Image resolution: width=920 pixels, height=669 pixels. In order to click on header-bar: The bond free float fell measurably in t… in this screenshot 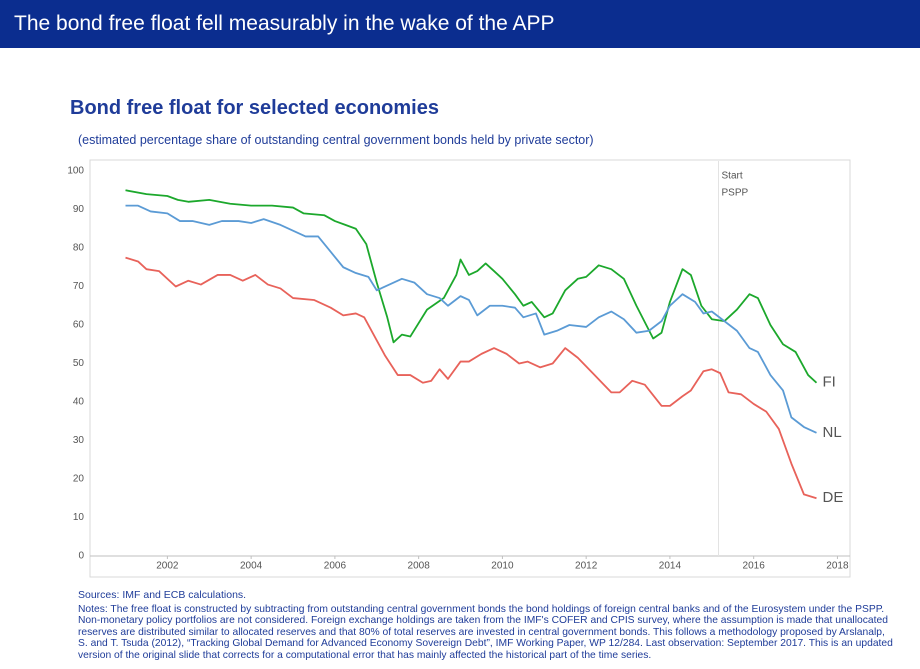, I will do `click(460, 24)`.